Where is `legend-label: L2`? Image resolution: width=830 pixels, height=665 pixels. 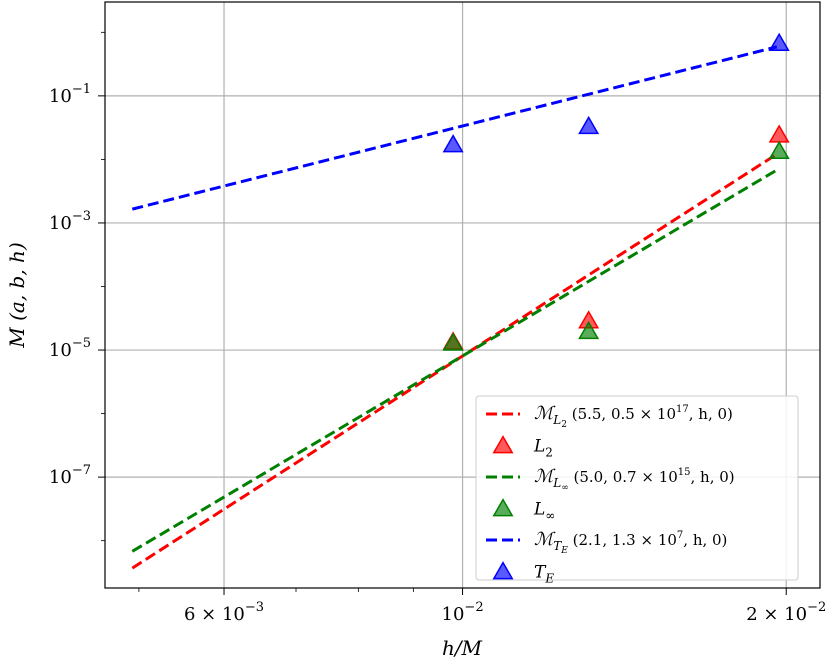
legend-label: L2 is located at coordinates (543, 448).